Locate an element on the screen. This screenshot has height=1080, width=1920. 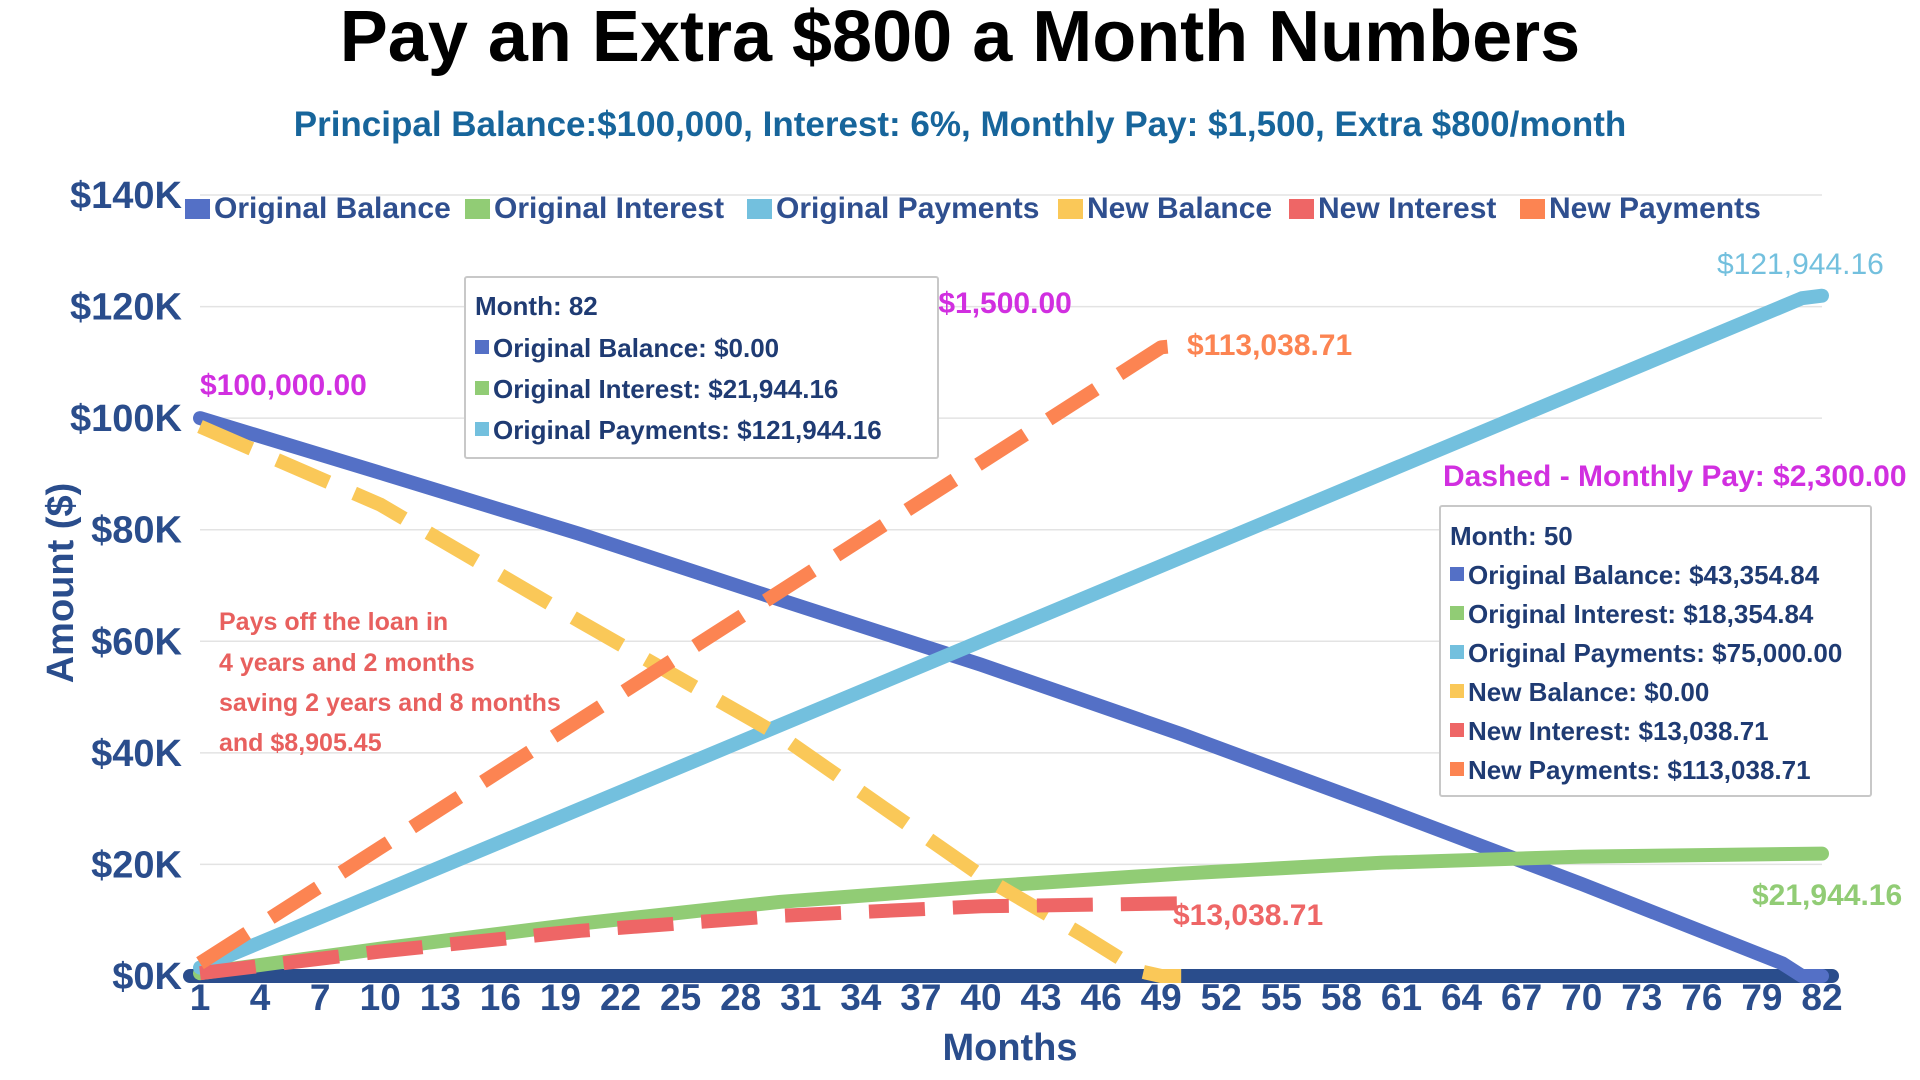
y-tick-label: $20K is located at coordinates (136, 865).